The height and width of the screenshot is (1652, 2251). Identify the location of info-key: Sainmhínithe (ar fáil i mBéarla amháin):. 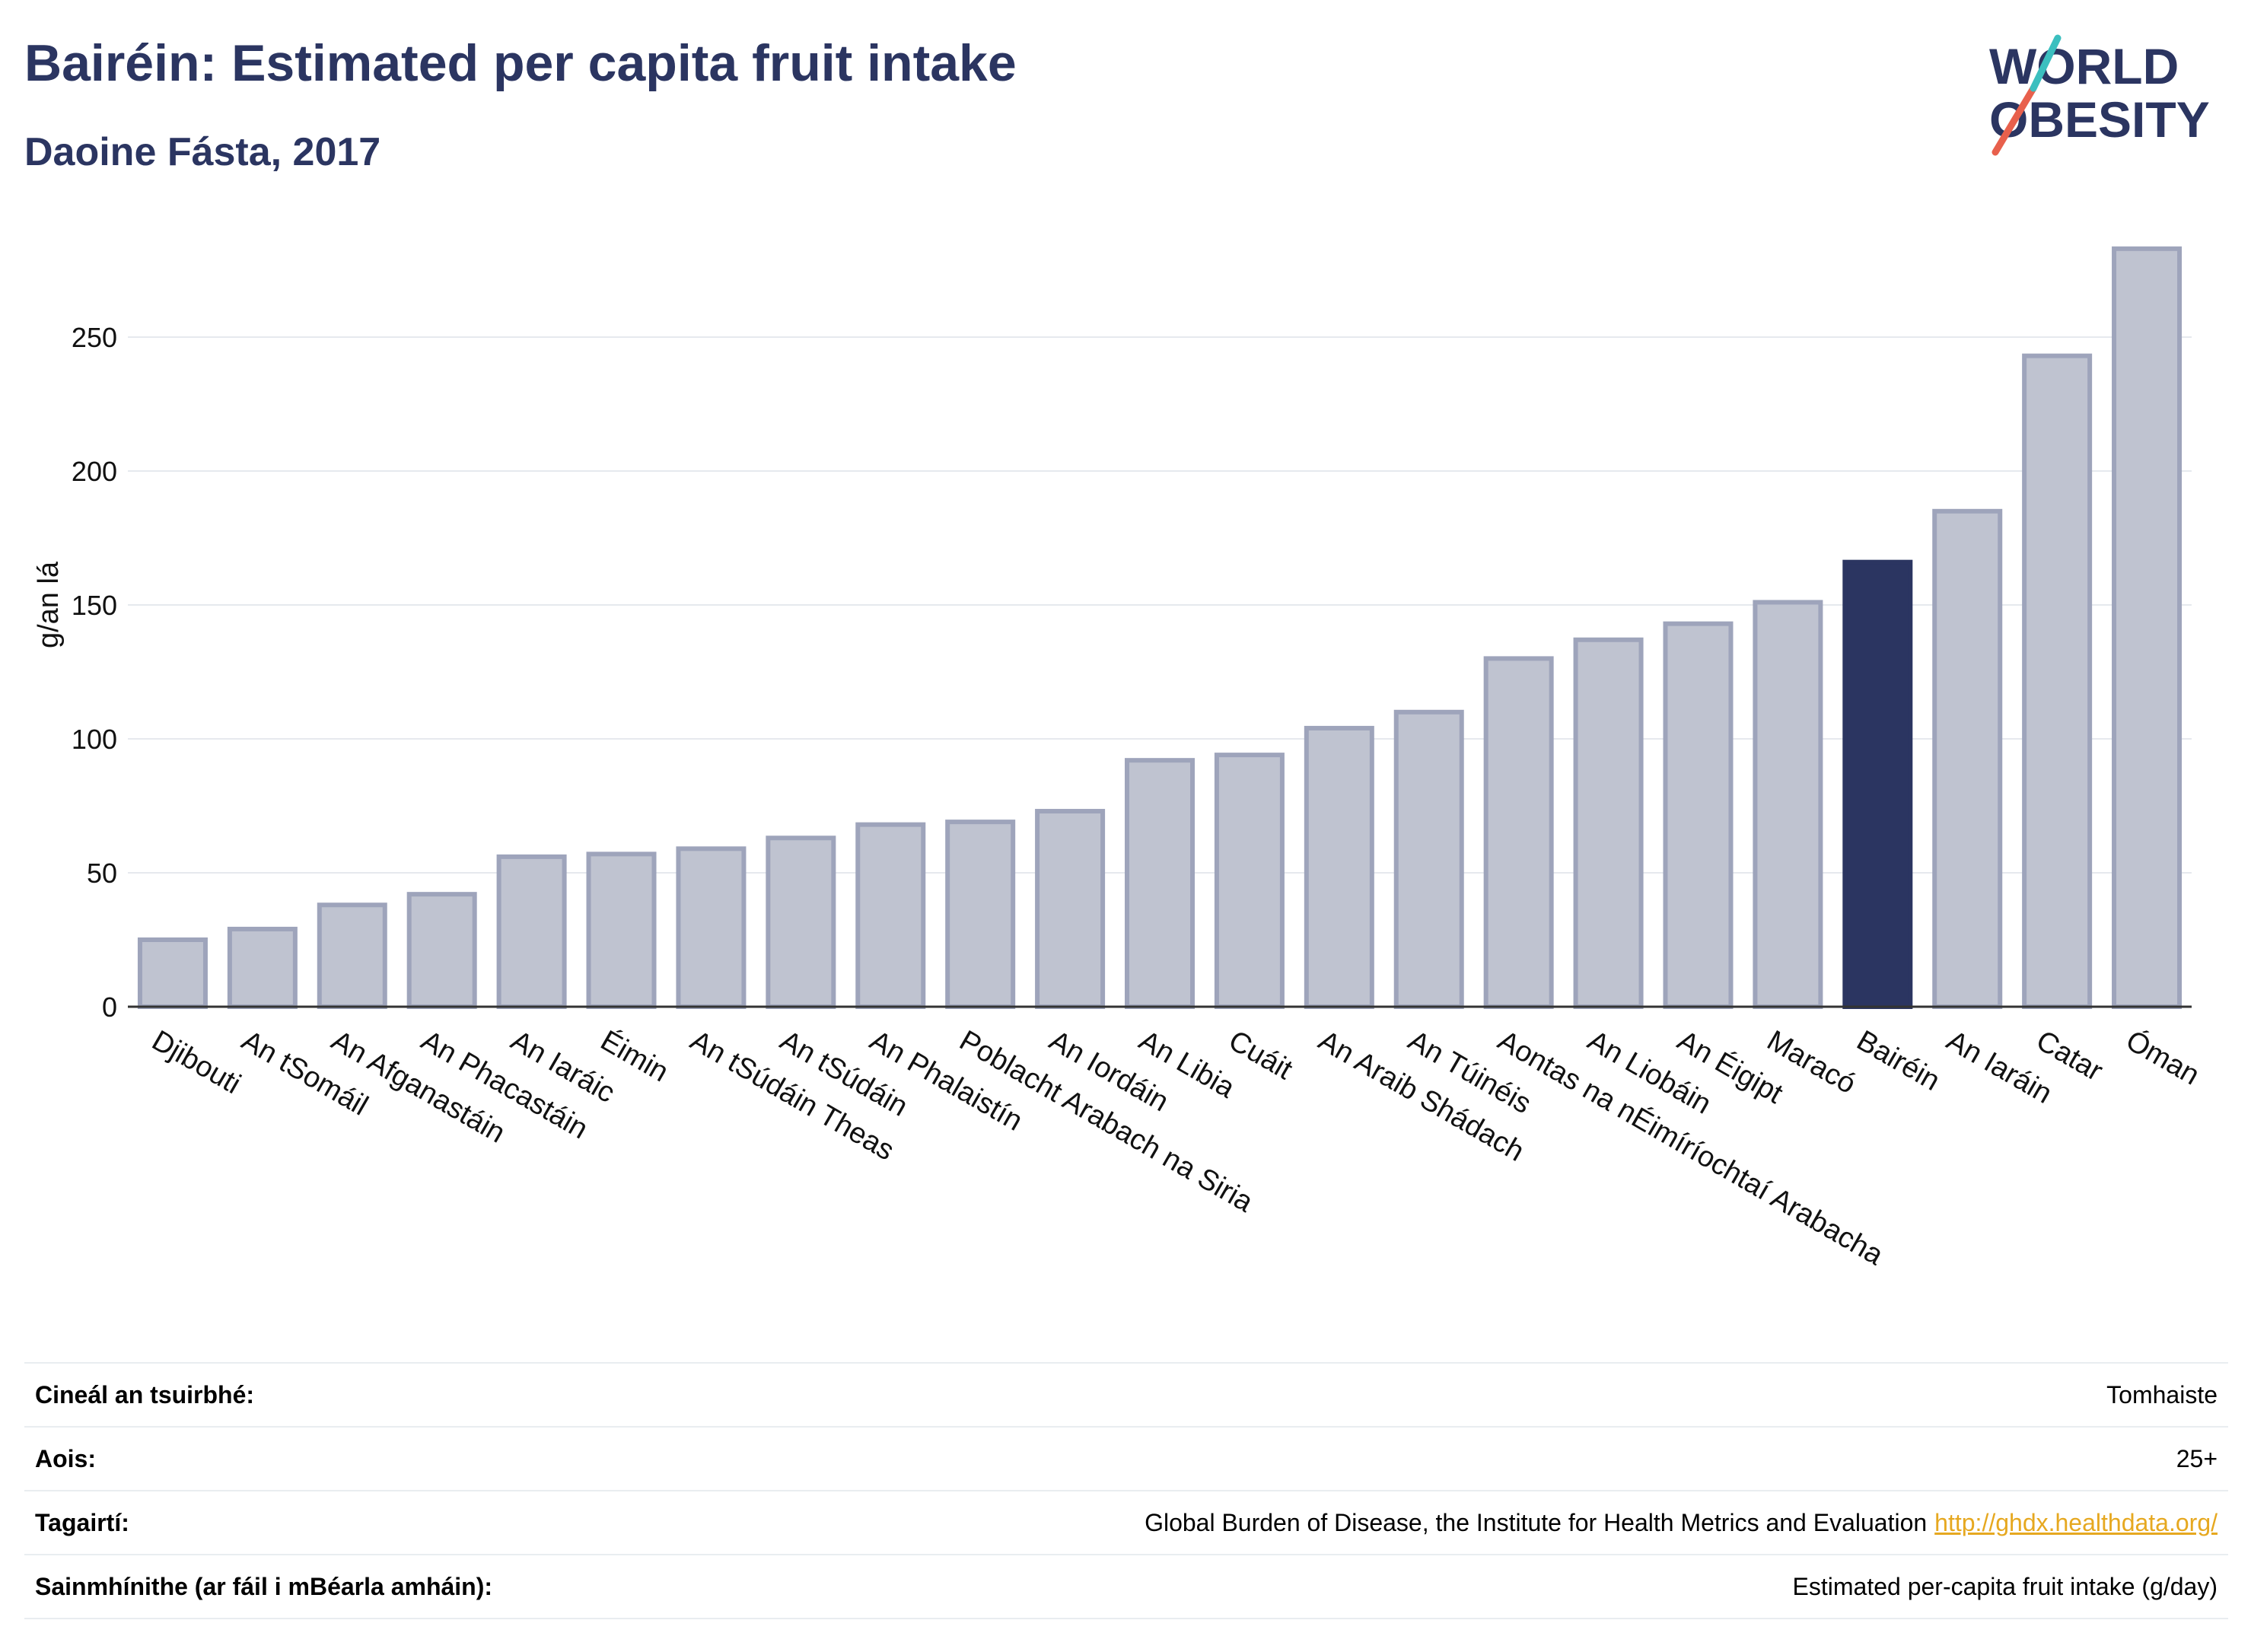
(264, 1586).